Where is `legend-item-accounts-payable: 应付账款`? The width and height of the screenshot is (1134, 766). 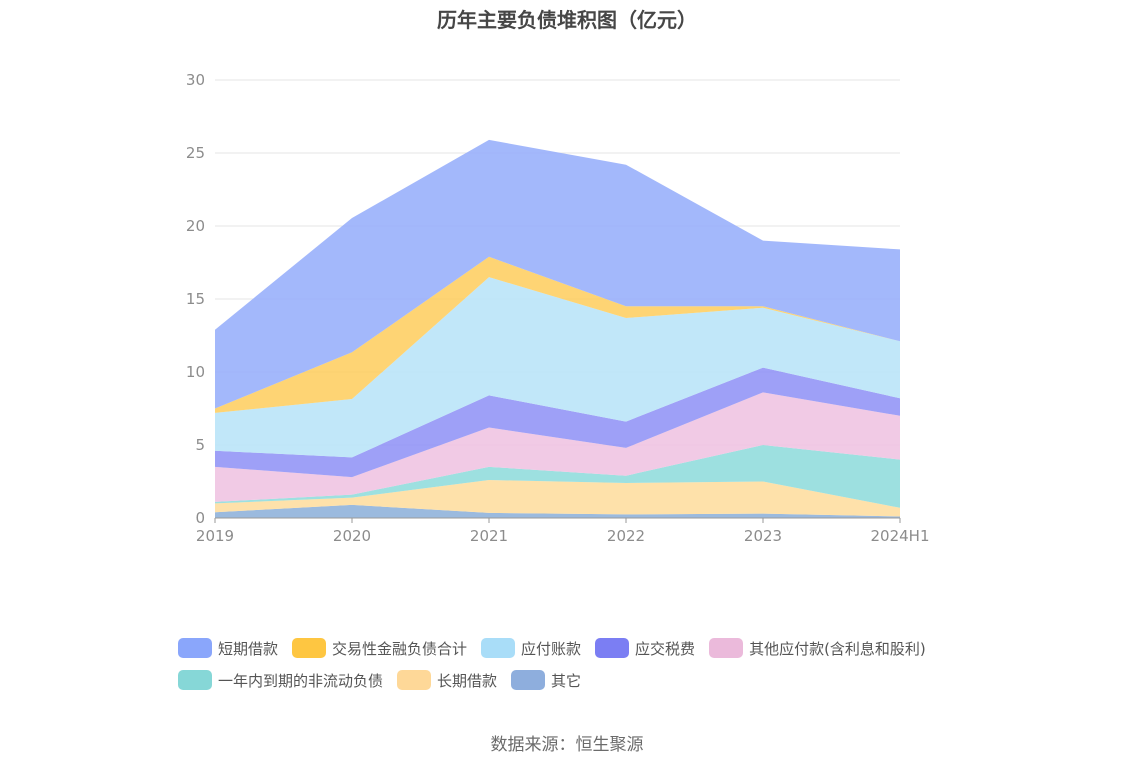 legend-item-accounts-payable: 应付账款 is located at coordinates (531, 648).